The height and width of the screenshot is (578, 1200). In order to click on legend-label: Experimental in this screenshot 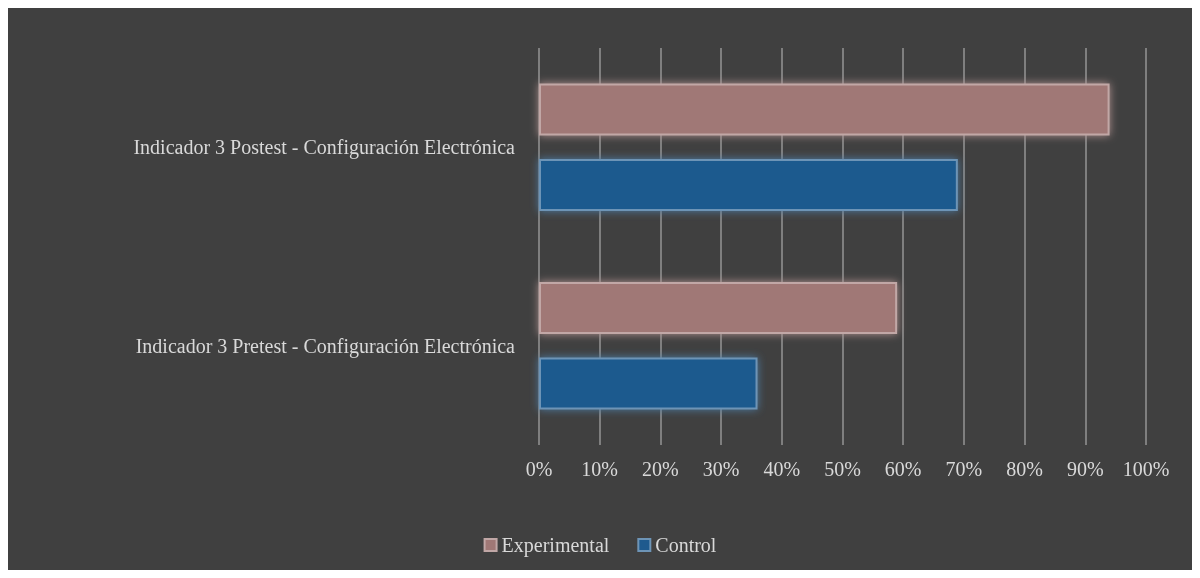, I will do `click(555, 545)`.